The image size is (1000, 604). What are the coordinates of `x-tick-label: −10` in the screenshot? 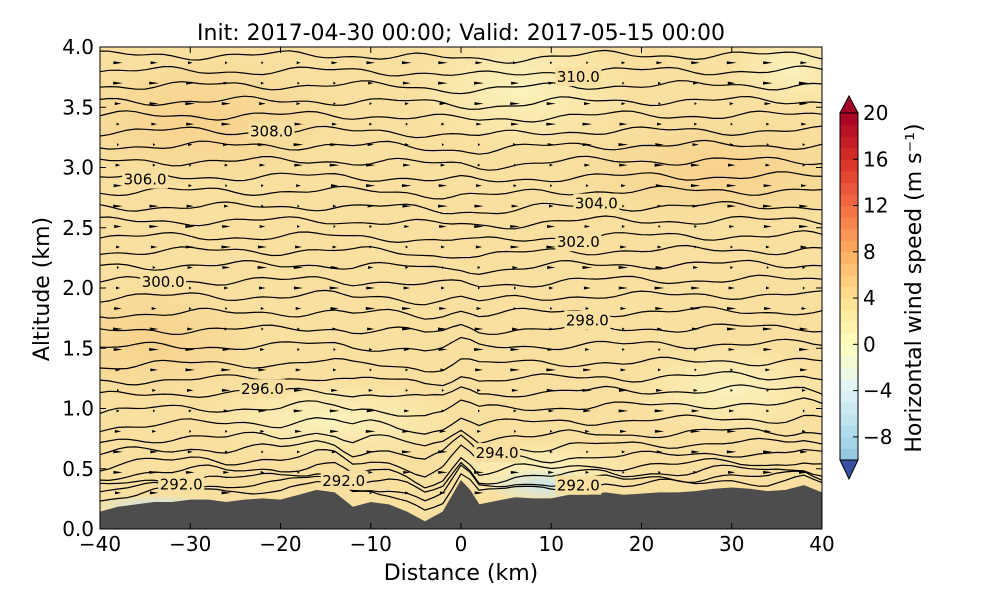 It's located at (371, 544).